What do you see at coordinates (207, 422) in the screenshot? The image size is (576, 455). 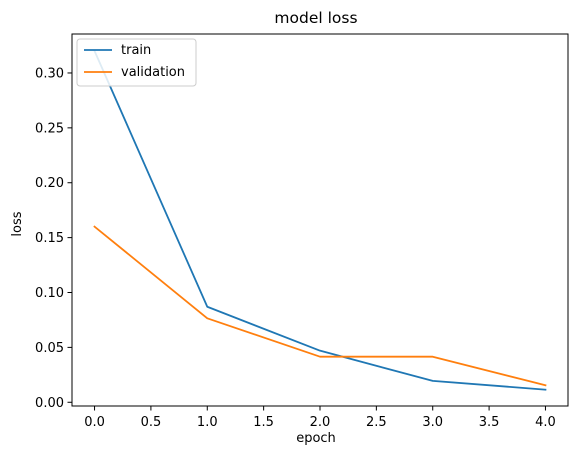 I see `x-tick-label: 1.0` at bounding box center [207, 422].